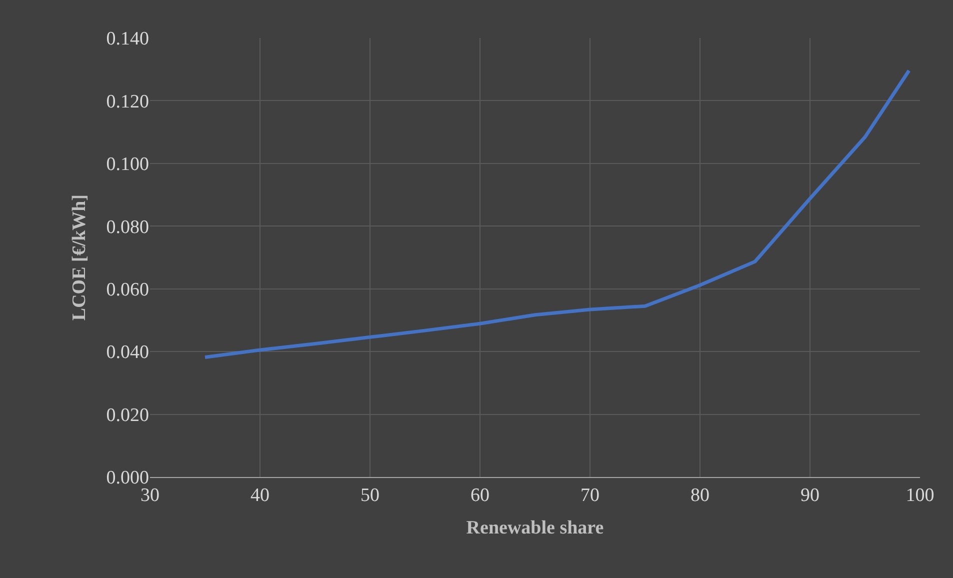 This screenshot has width=953, height=578. What do you see at coordinates (79, 257) in the screenshot?
I see `y-axis-title: LCOE [€/kWh]` at bounding box center [79, 257].